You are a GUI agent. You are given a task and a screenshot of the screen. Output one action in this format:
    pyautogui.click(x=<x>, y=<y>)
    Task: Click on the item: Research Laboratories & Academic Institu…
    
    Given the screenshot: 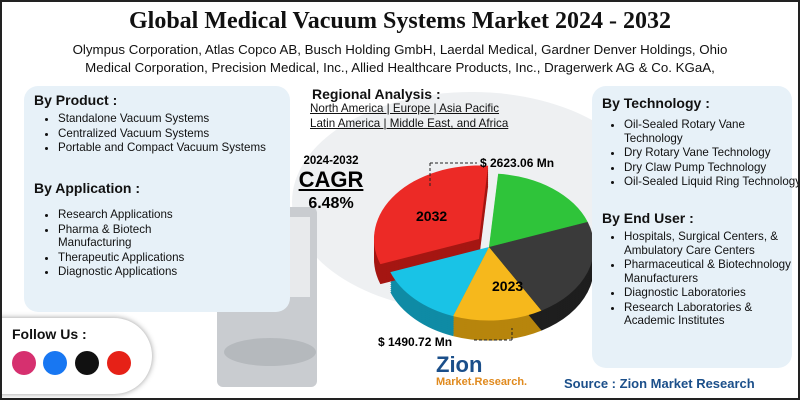 What is the action you would take?
    pyautogui.click(x=709, y=314)
    